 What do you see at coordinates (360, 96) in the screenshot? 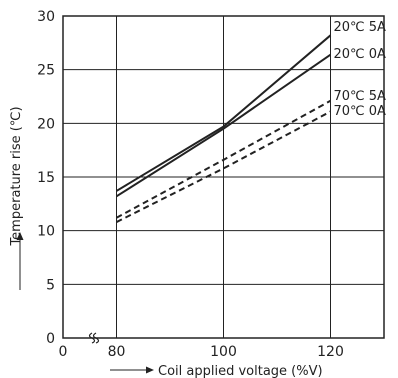
I see `series-label: 70℃ 5A` at bounding box center [360, 96].